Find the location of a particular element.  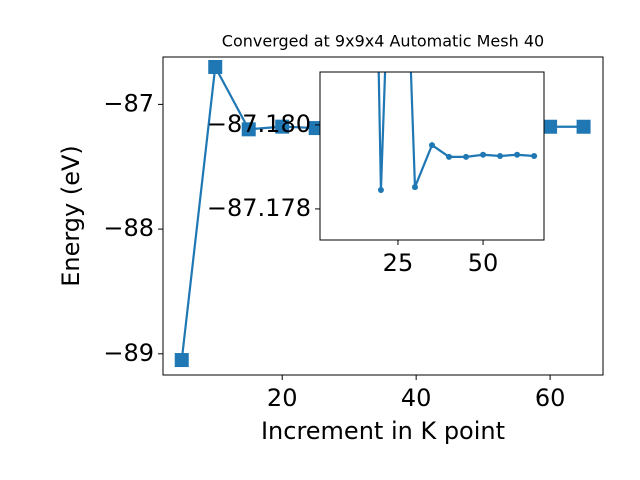

x-tick-label: 25 is located at coordinates (398, 263).